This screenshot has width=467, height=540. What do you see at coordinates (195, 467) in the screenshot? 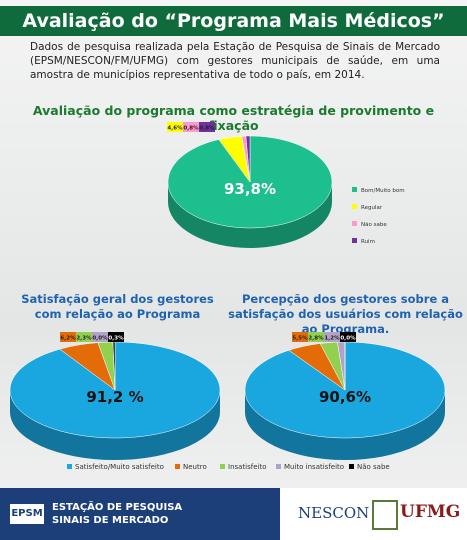
I see `legend-label: Neutro` at bounding box center [195, 467].